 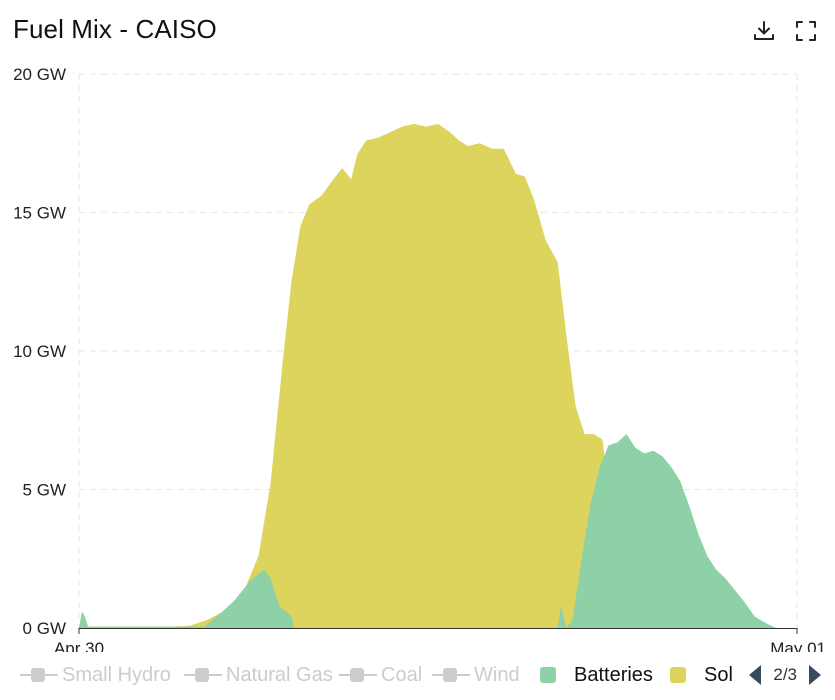 What do you see at coordinates (116, 674) in the screenshot?
I see `legend-item-label: Small Hydro` at bounding box center [116, 674].